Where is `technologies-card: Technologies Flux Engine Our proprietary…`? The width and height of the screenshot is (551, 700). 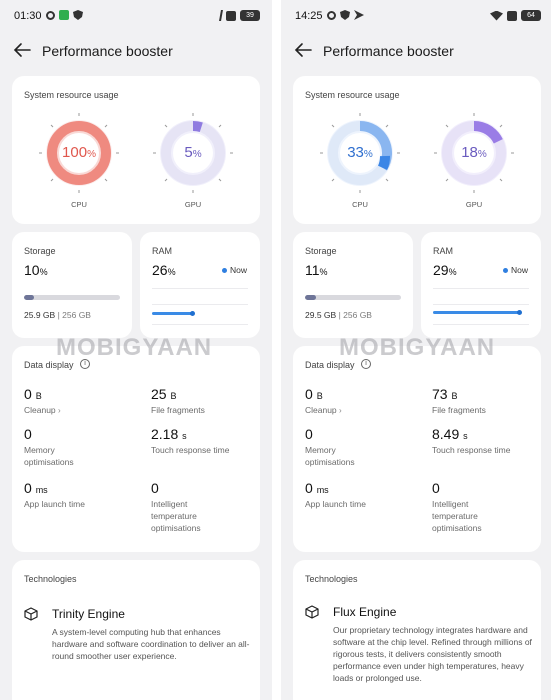
technologies-card: Technologies Flux Engine Our proprietary… is located at coordinates (417, 630).